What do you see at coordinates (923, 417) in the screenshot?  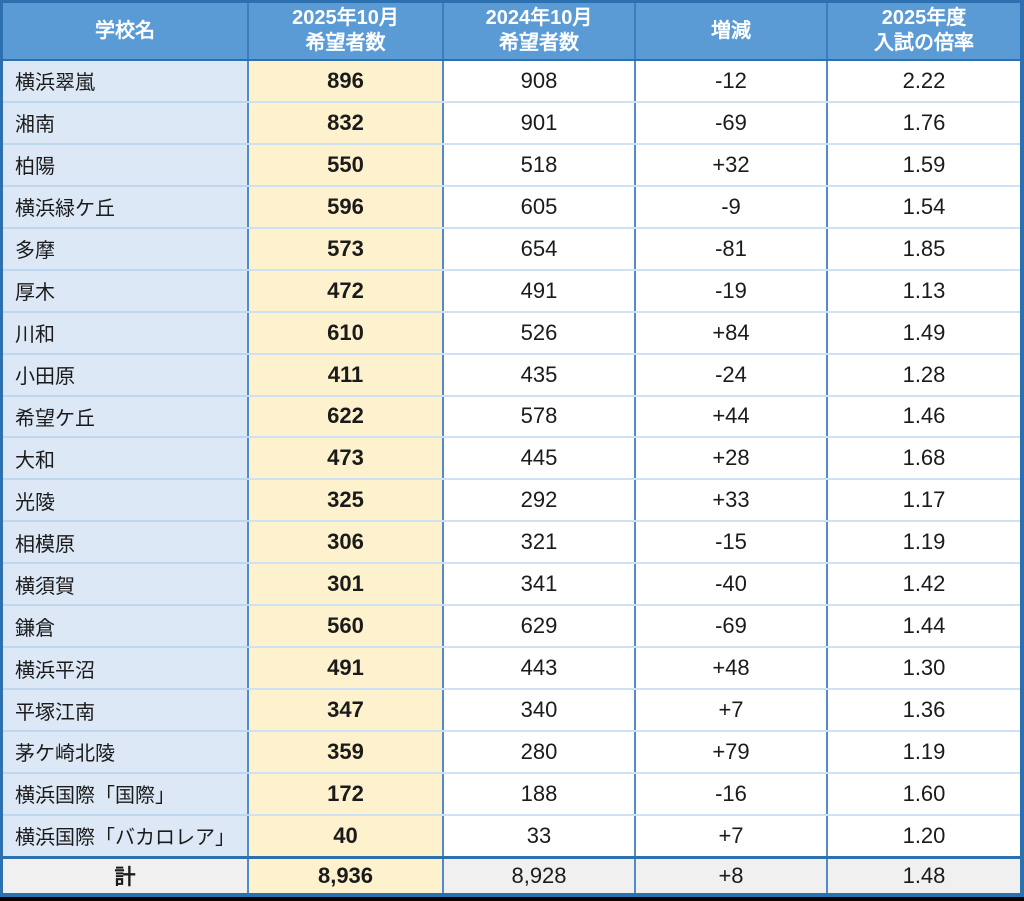 I see `exam-ratio-cell: 1.46` at bounding box center [923, 417].